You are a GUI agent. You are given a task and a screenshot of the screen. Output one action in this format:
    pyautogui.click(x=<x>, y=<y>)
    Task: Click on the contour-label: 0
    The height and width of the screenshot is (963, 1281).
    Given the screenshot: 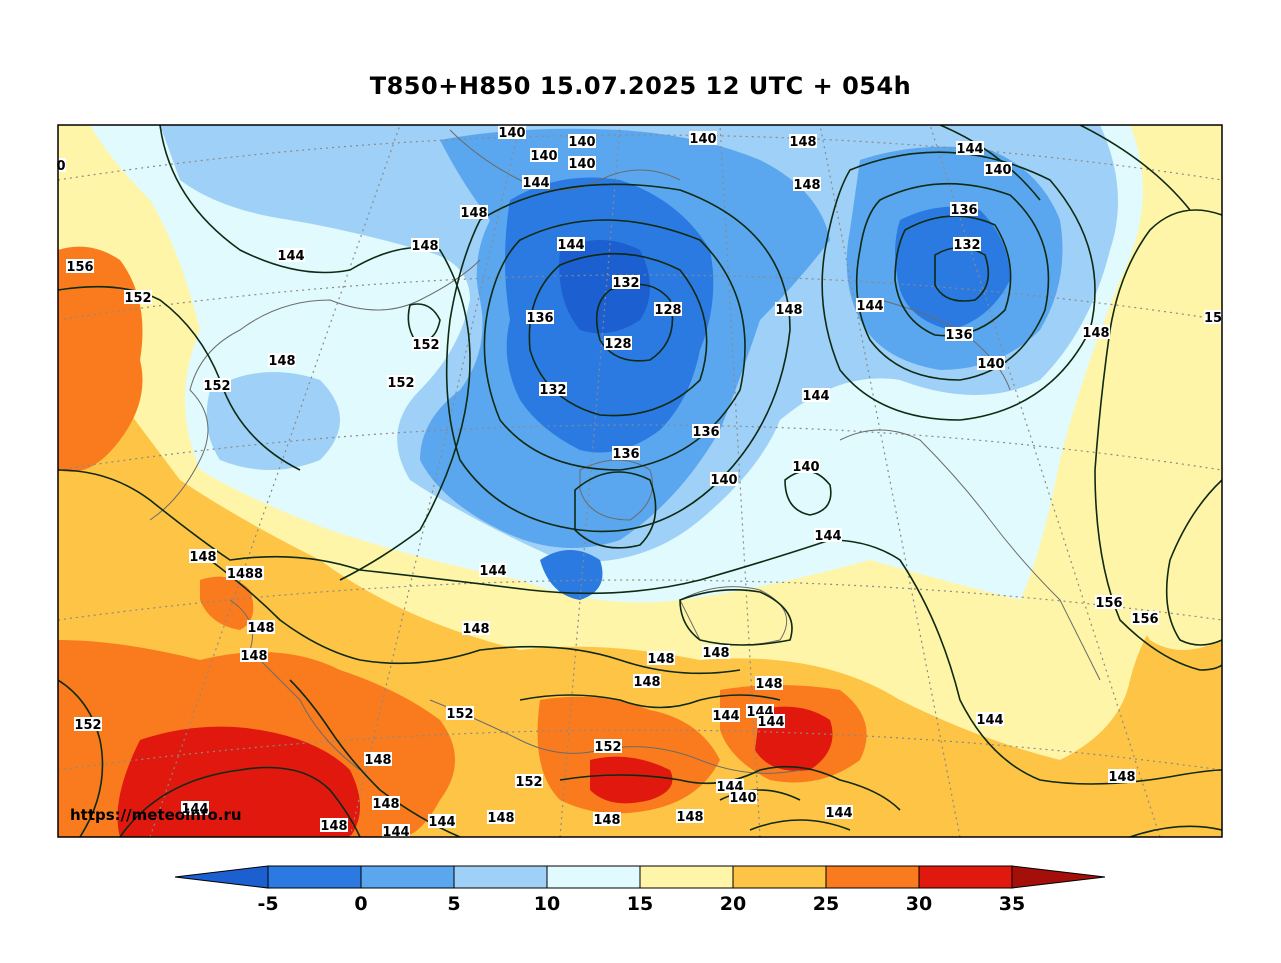 What is the action you would take?
    pyautogui.click(x=61, y=166)
    